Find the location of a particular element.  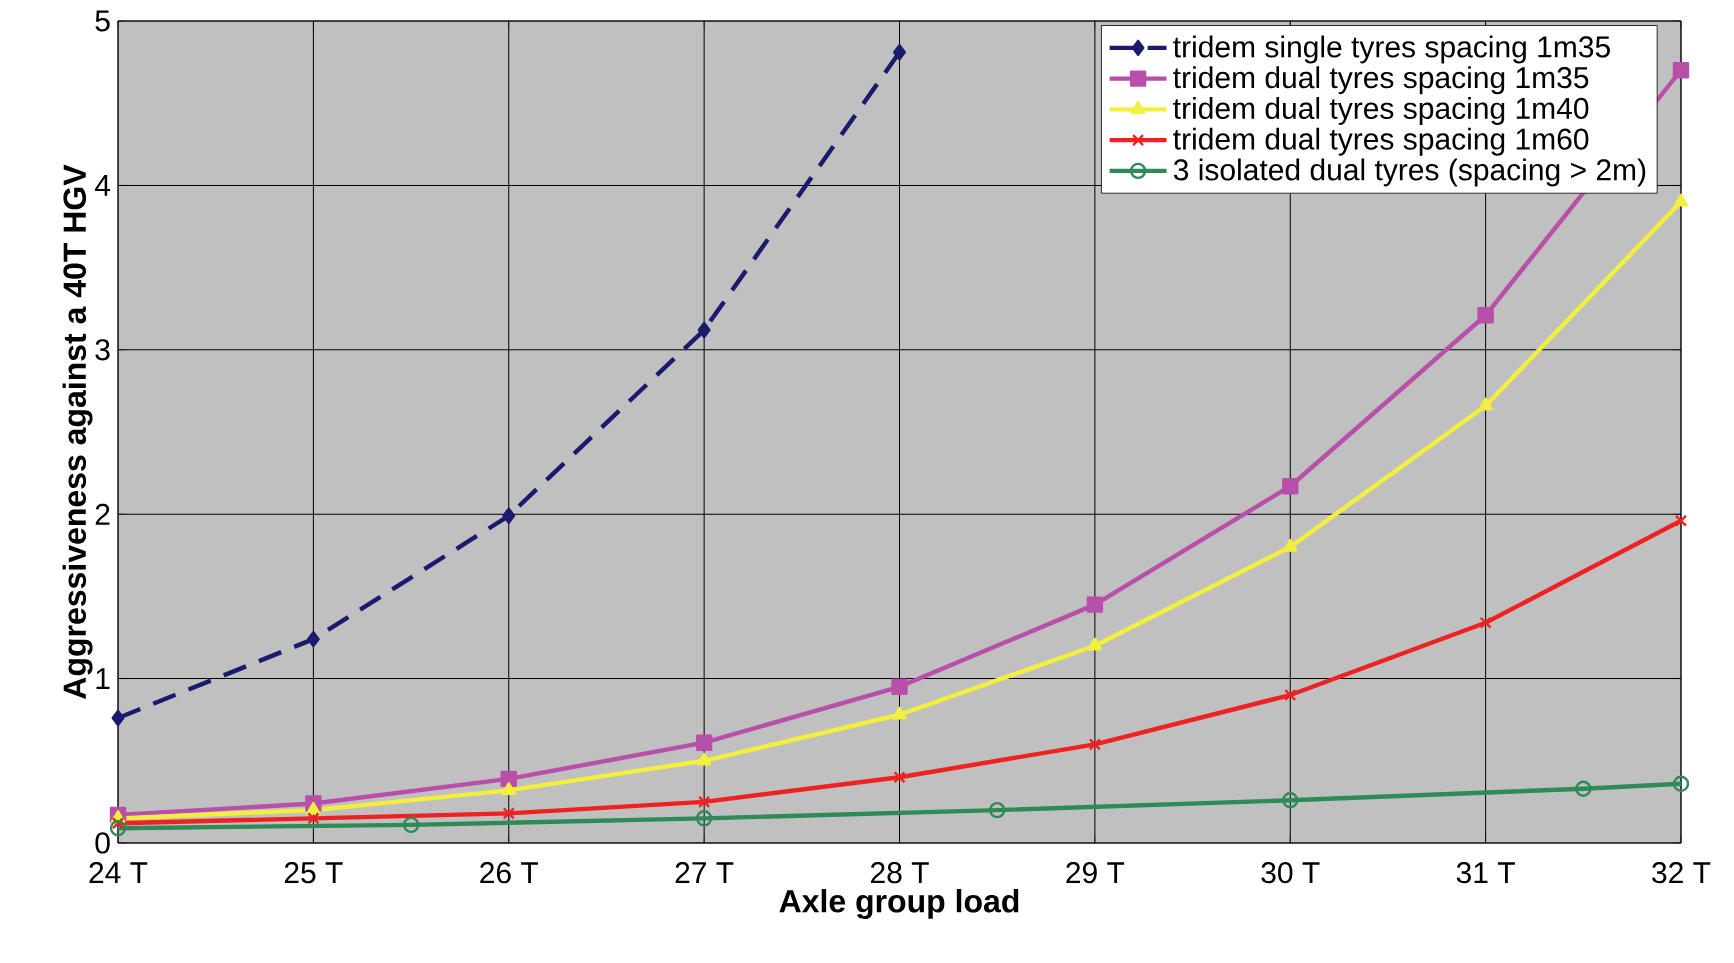

x-tick-label: 24 T is located at coordinates (118, 872).